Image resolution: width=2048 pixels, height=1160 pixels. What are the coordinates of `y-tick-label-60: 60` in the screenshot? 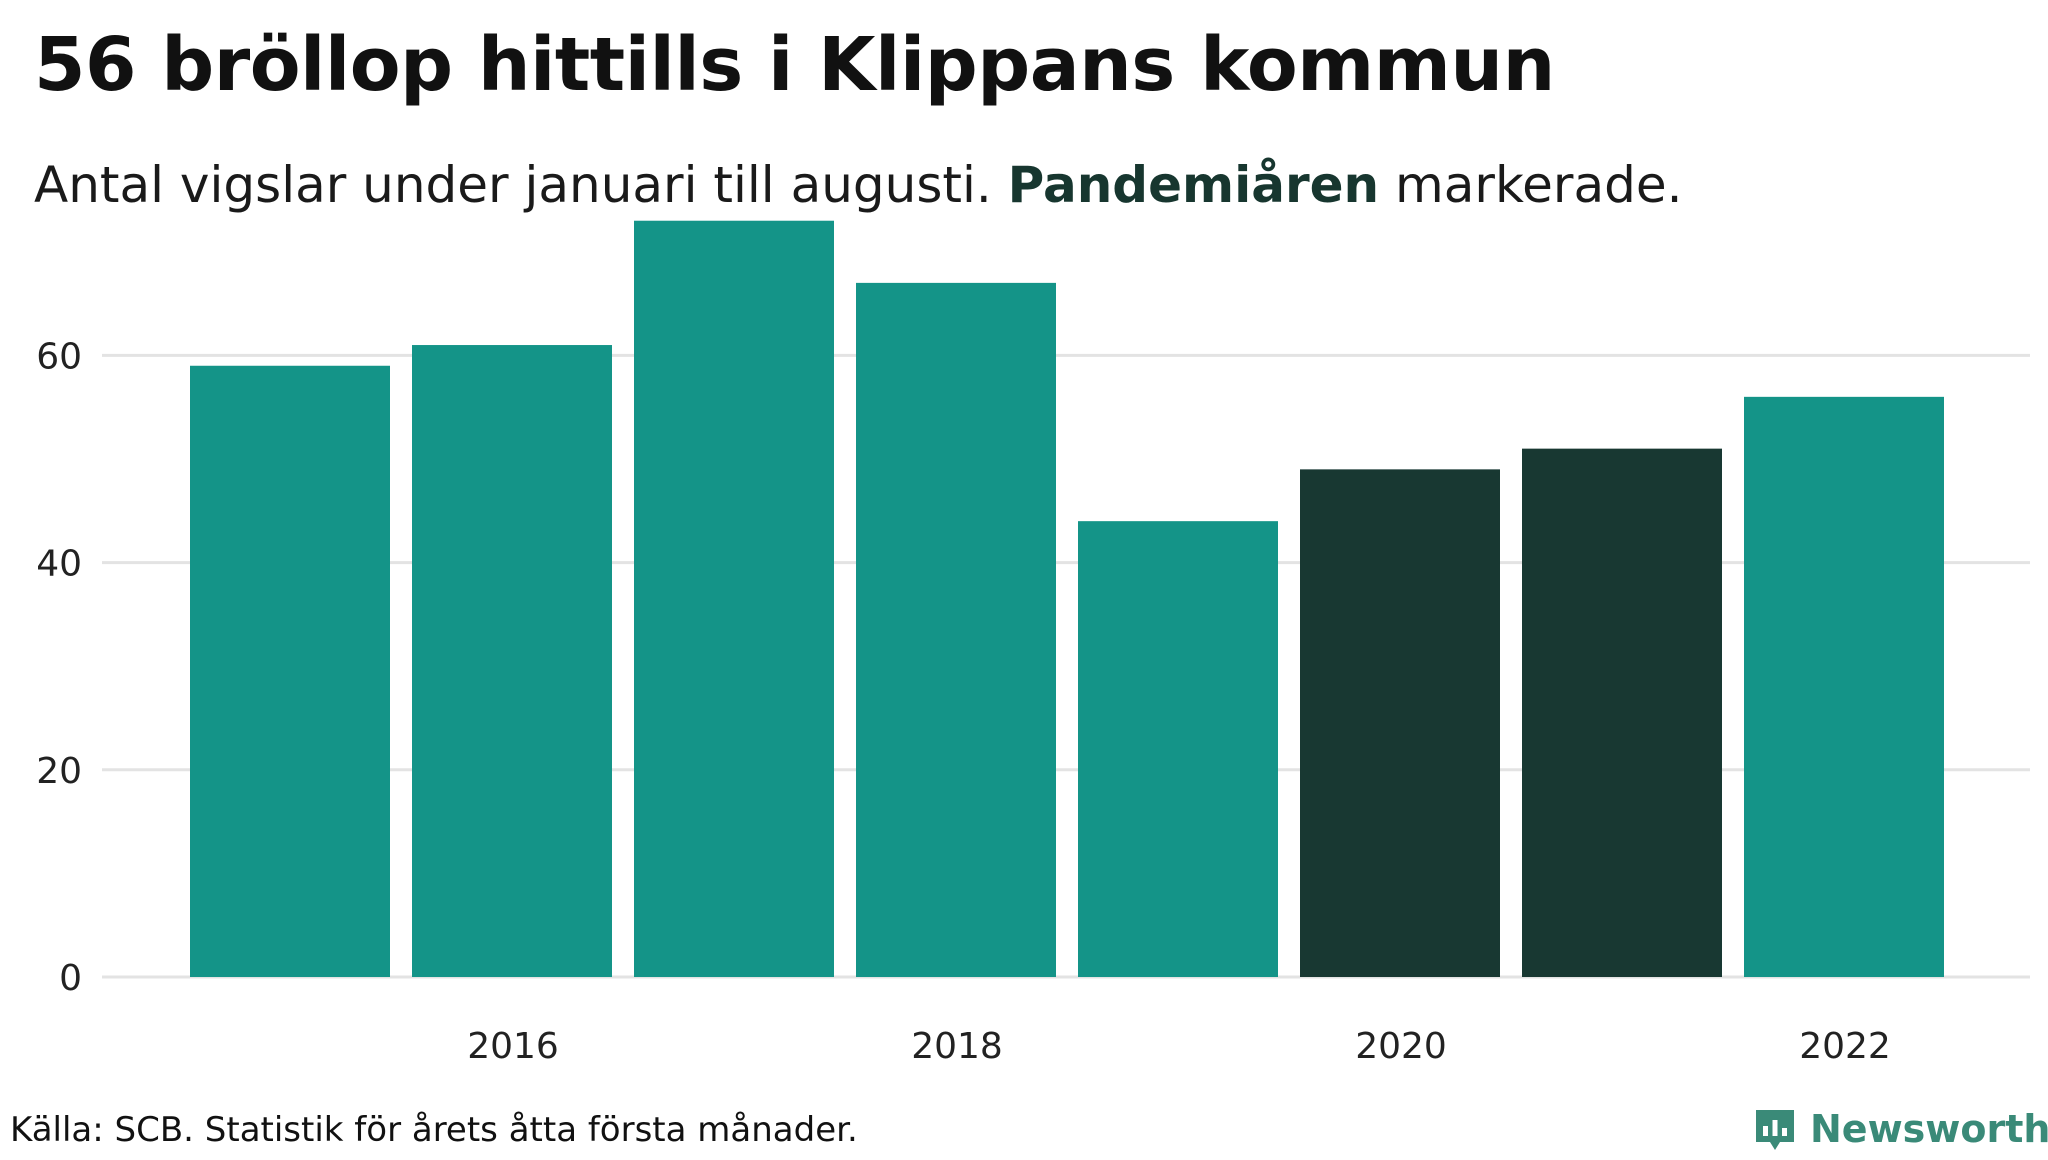 It's located at (59, 356).